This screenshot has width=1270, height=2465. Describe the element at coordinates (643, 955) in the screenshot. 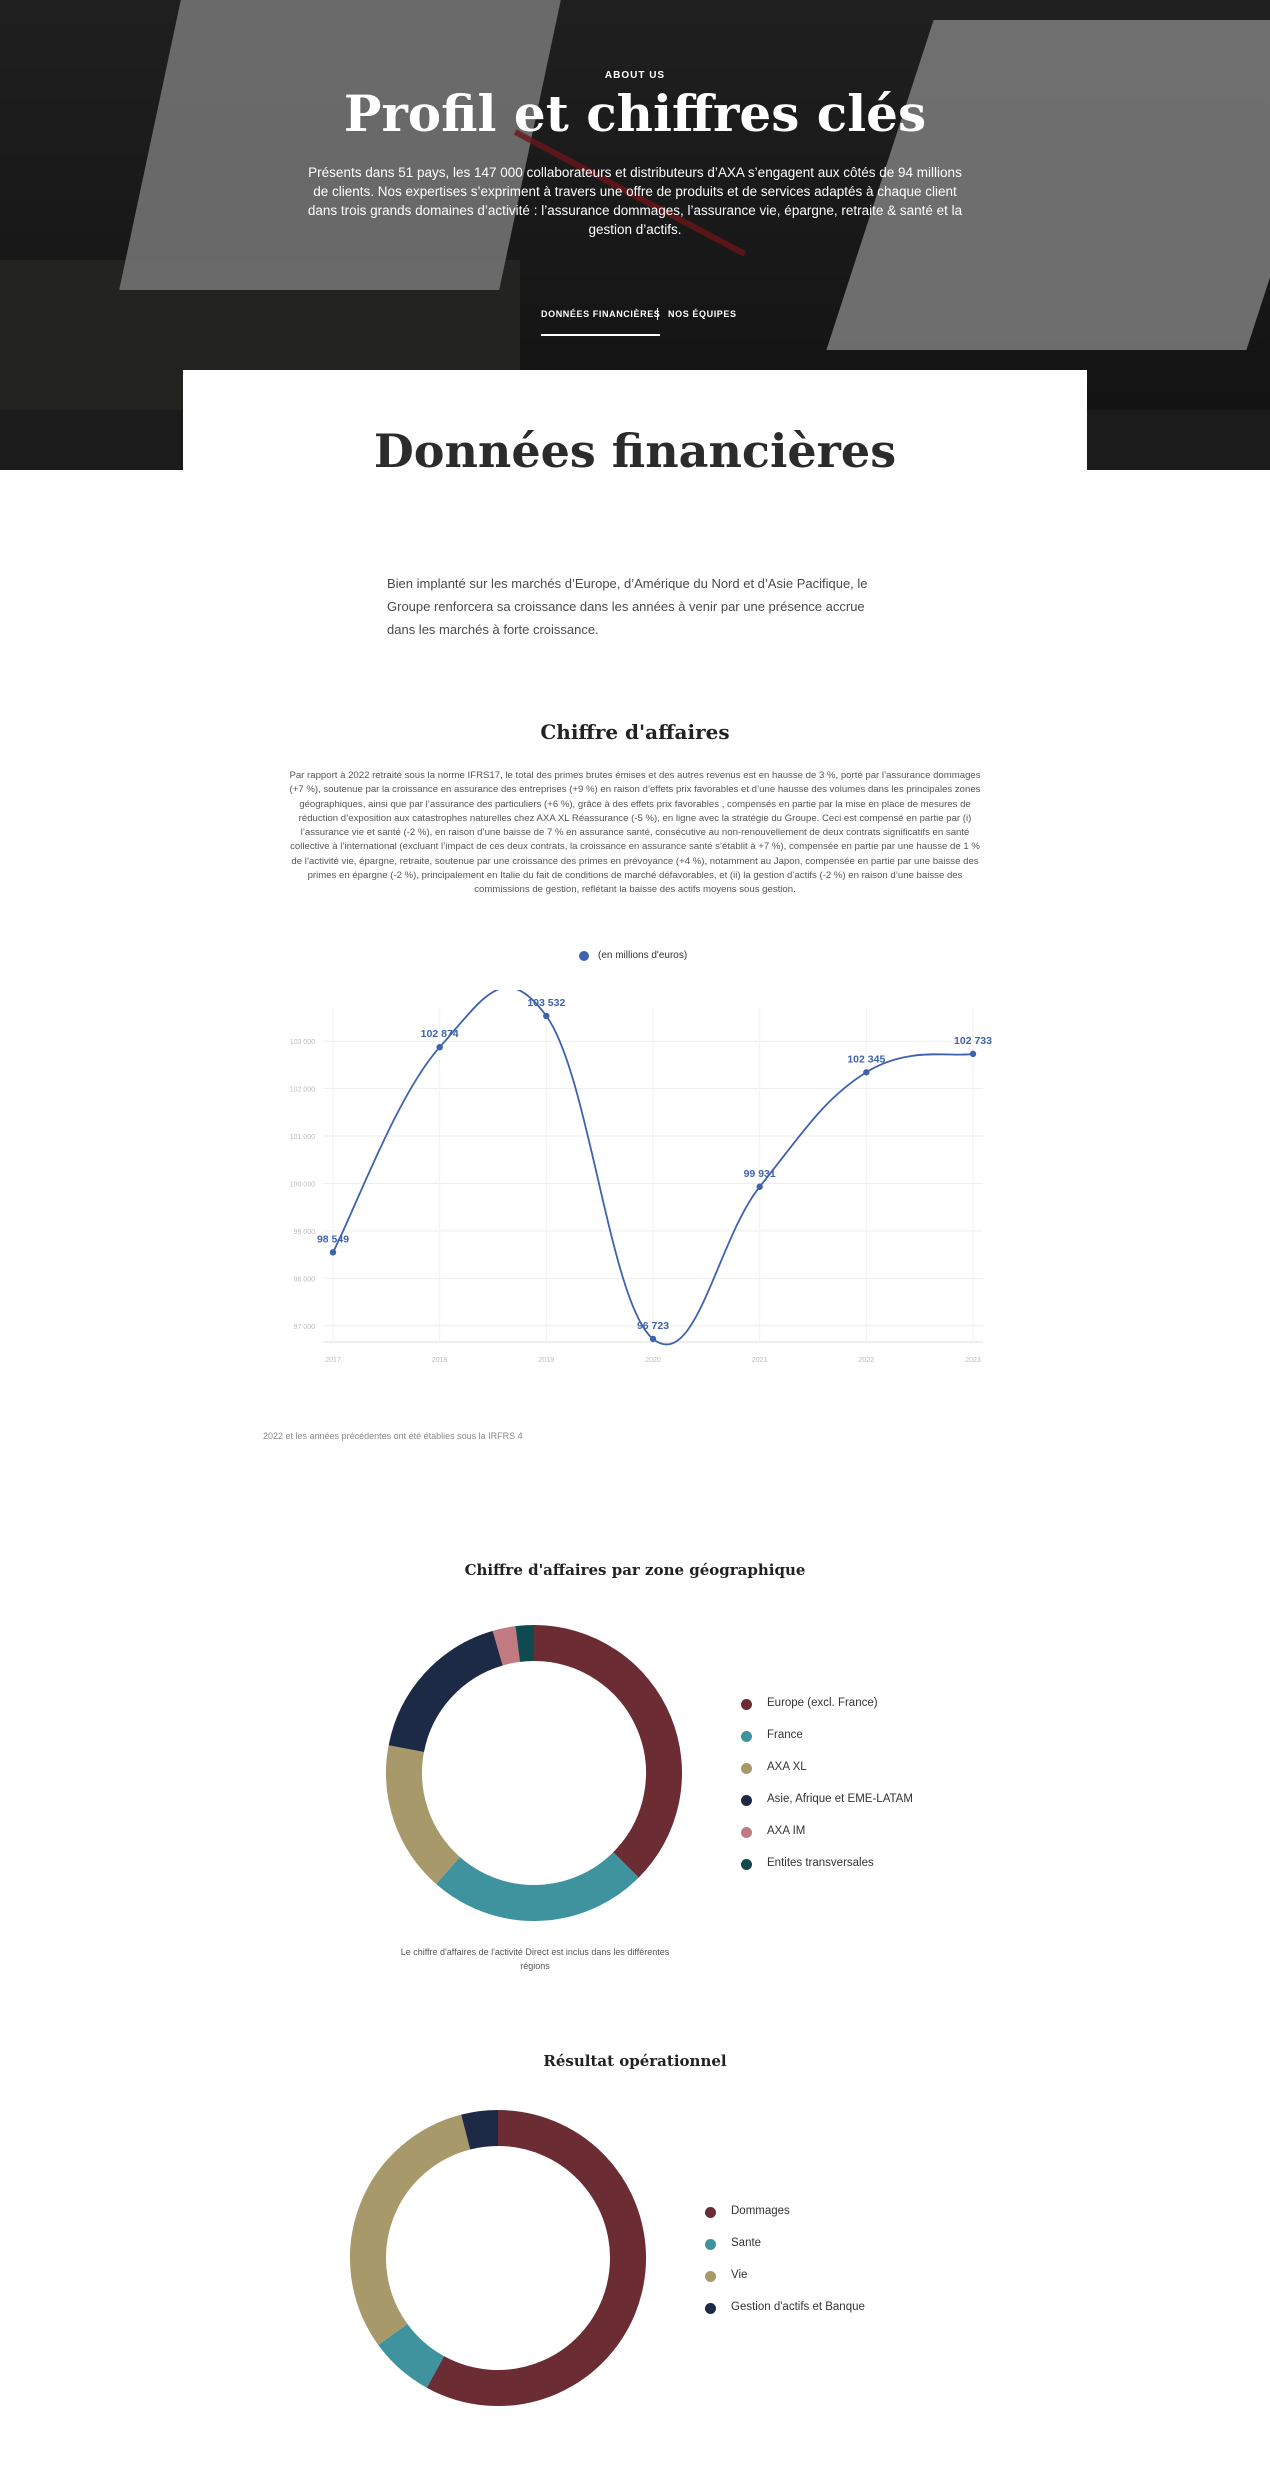

I see `legend-label: (en millions d'euros)` at that location.